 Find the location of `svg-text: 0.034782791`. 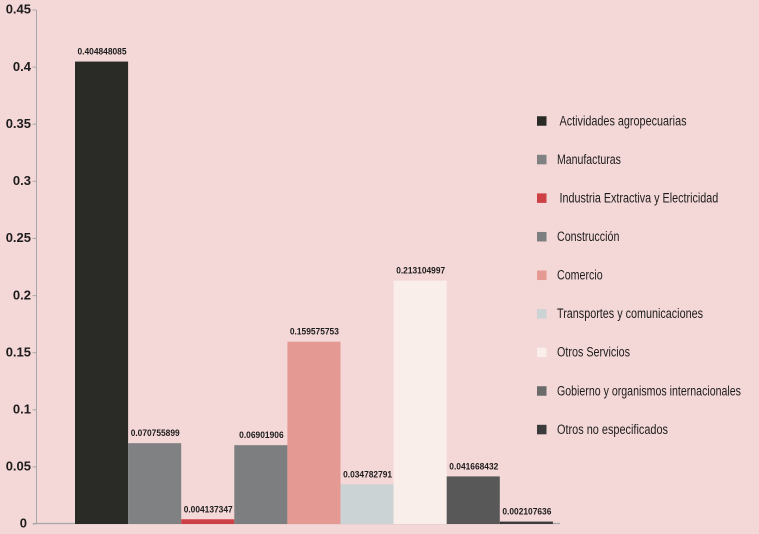

svg-text: 0.034782791 is located at coordinates (367, 474).